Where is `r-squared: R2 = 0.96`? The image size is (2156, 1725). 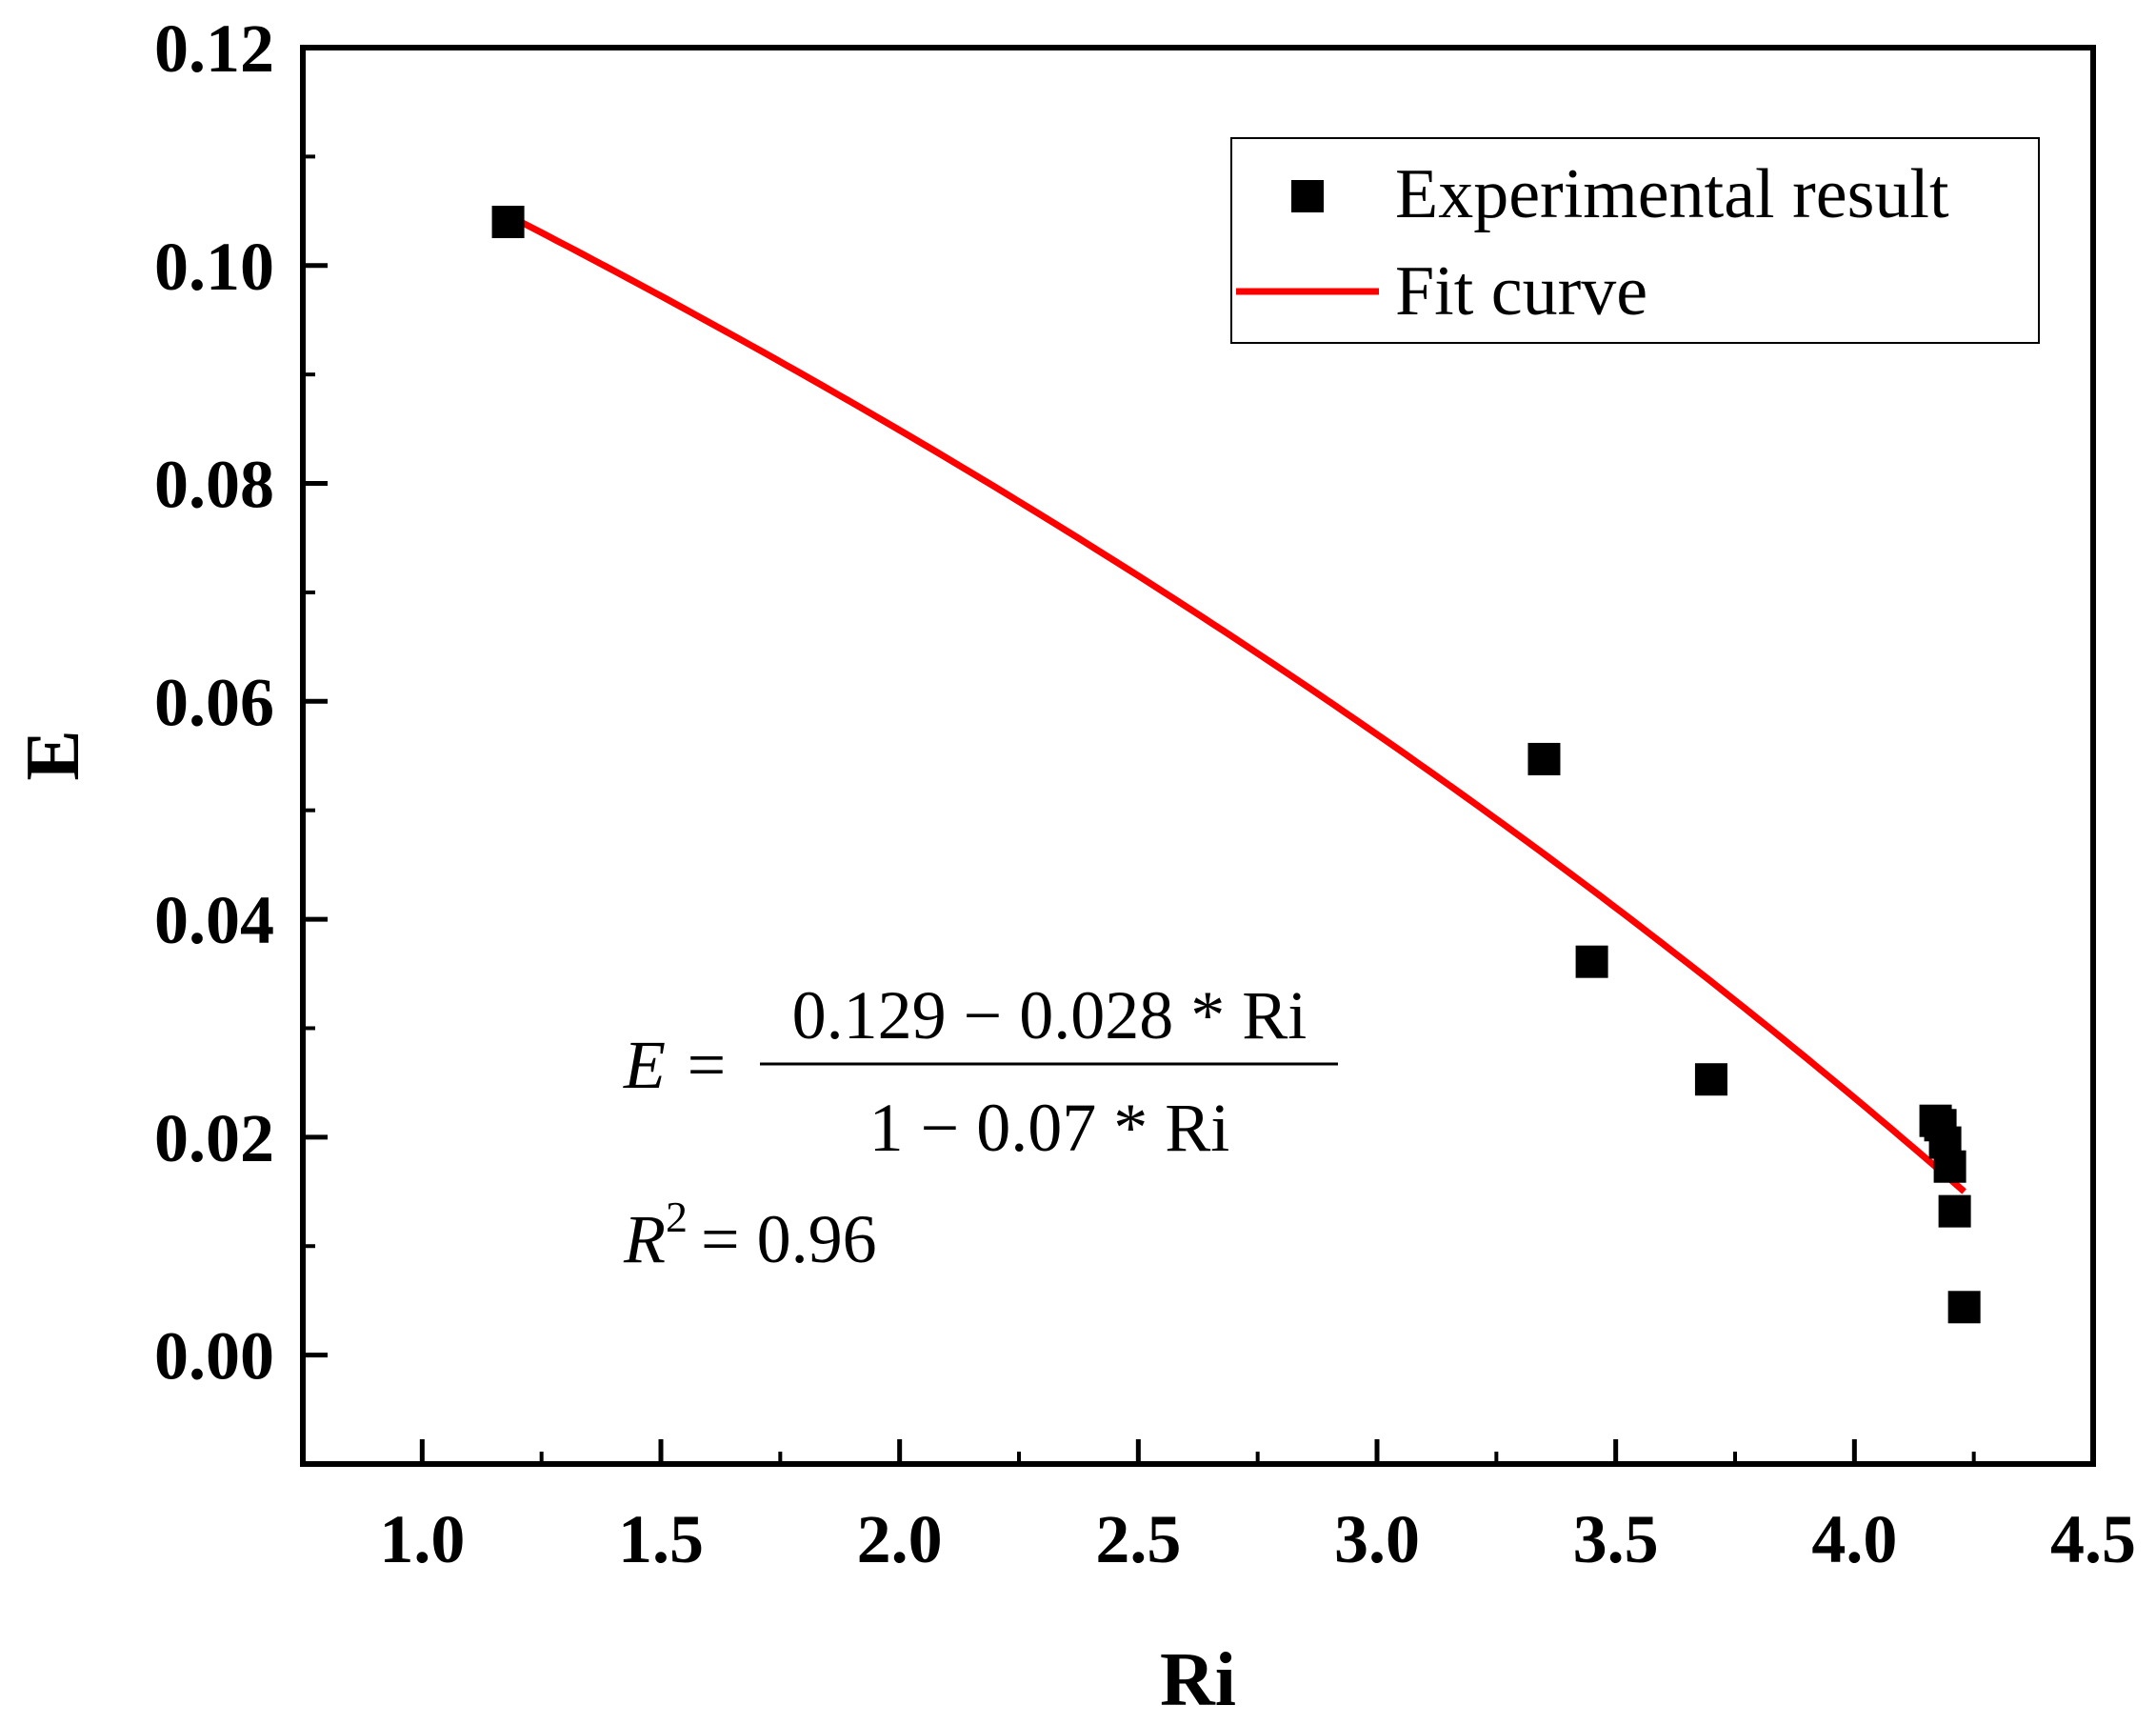 r-squared: R2 = 0.96 is located at coordinates (750, 1235).